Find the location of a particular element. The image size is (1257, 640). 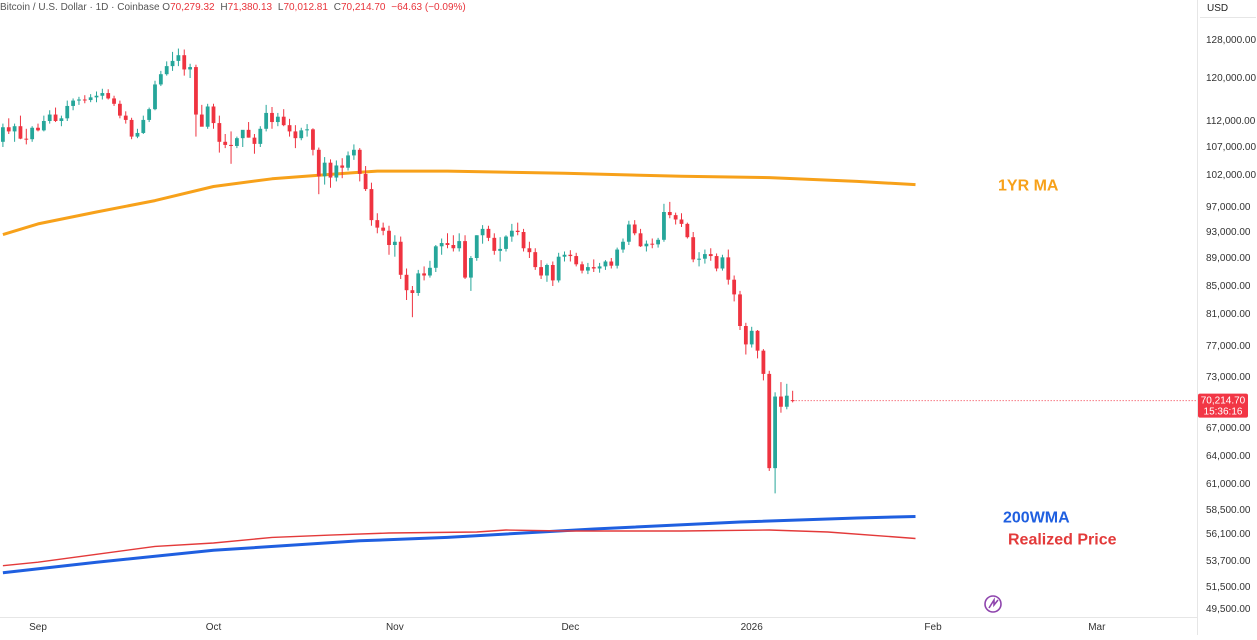

price-tick-label: 112,000.00 is located at coordinates (1231, 121).